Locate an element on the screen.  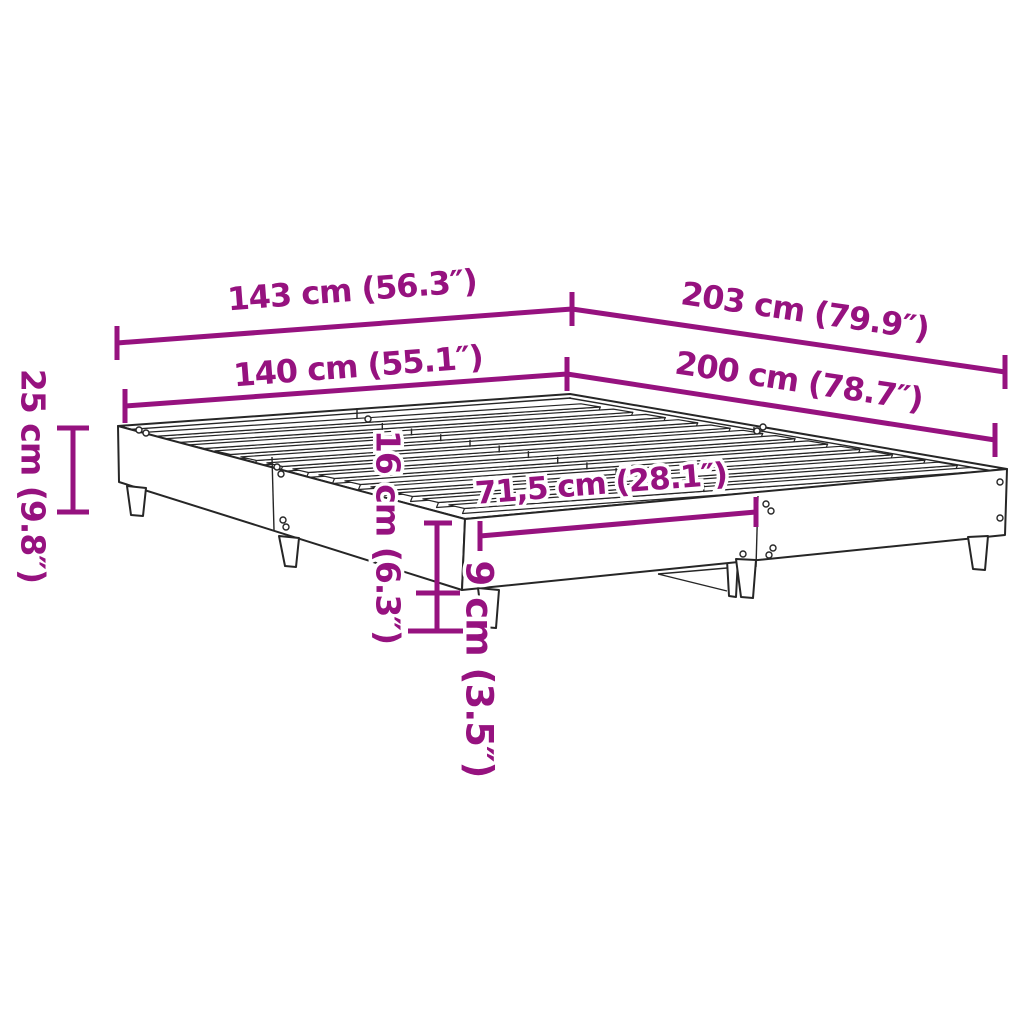
dim-line-length-outer is located at coordinates (789, 347).